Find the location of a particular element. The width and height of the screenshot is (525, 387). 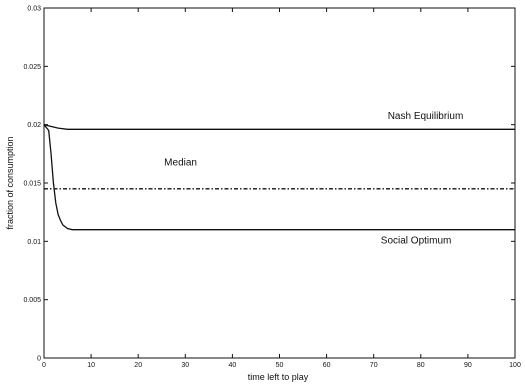

x-tick-label: 10 is located at coordinates (91, 365).